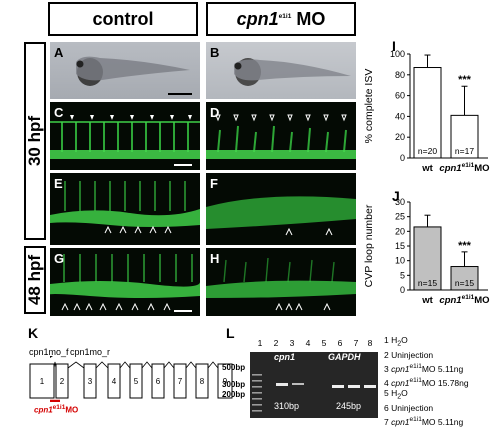 Image resolution: width=500 pixels, height=427 pixels. I want to click on legend-item: 5 H2O, so click(396, 395).